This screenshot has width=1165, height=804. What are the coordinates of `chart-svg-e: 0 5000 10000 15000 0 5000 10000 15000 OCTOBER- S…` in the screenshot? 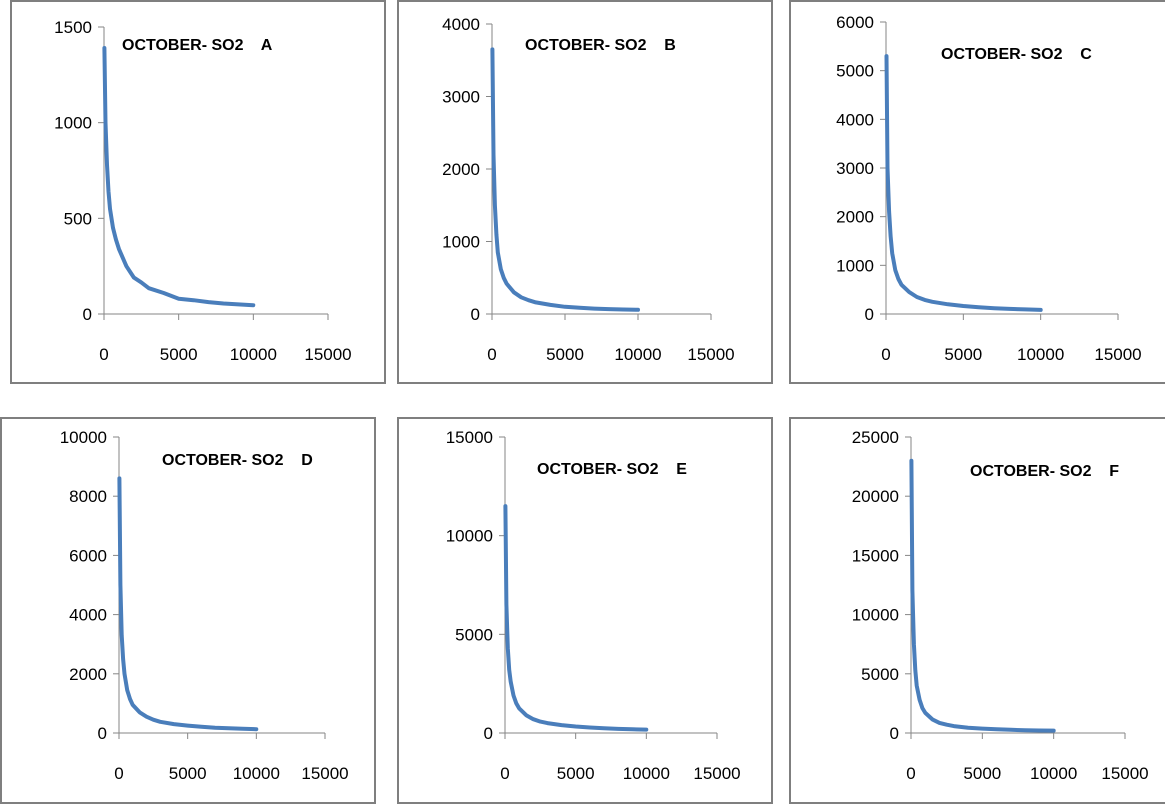 It's located at (593, 605).